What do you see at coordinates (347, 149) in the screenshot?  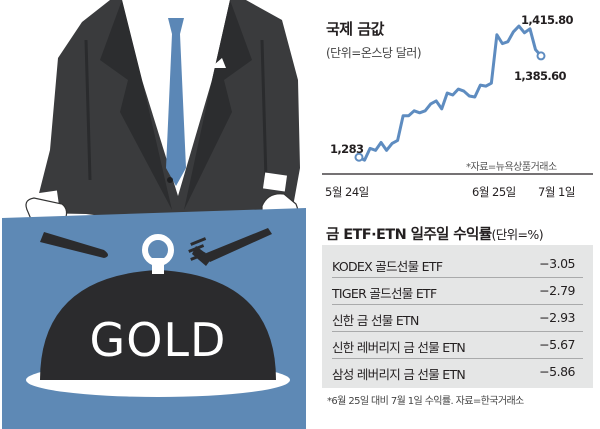 I see `data-label-start: 1,283` at bounding box center [347, 149].